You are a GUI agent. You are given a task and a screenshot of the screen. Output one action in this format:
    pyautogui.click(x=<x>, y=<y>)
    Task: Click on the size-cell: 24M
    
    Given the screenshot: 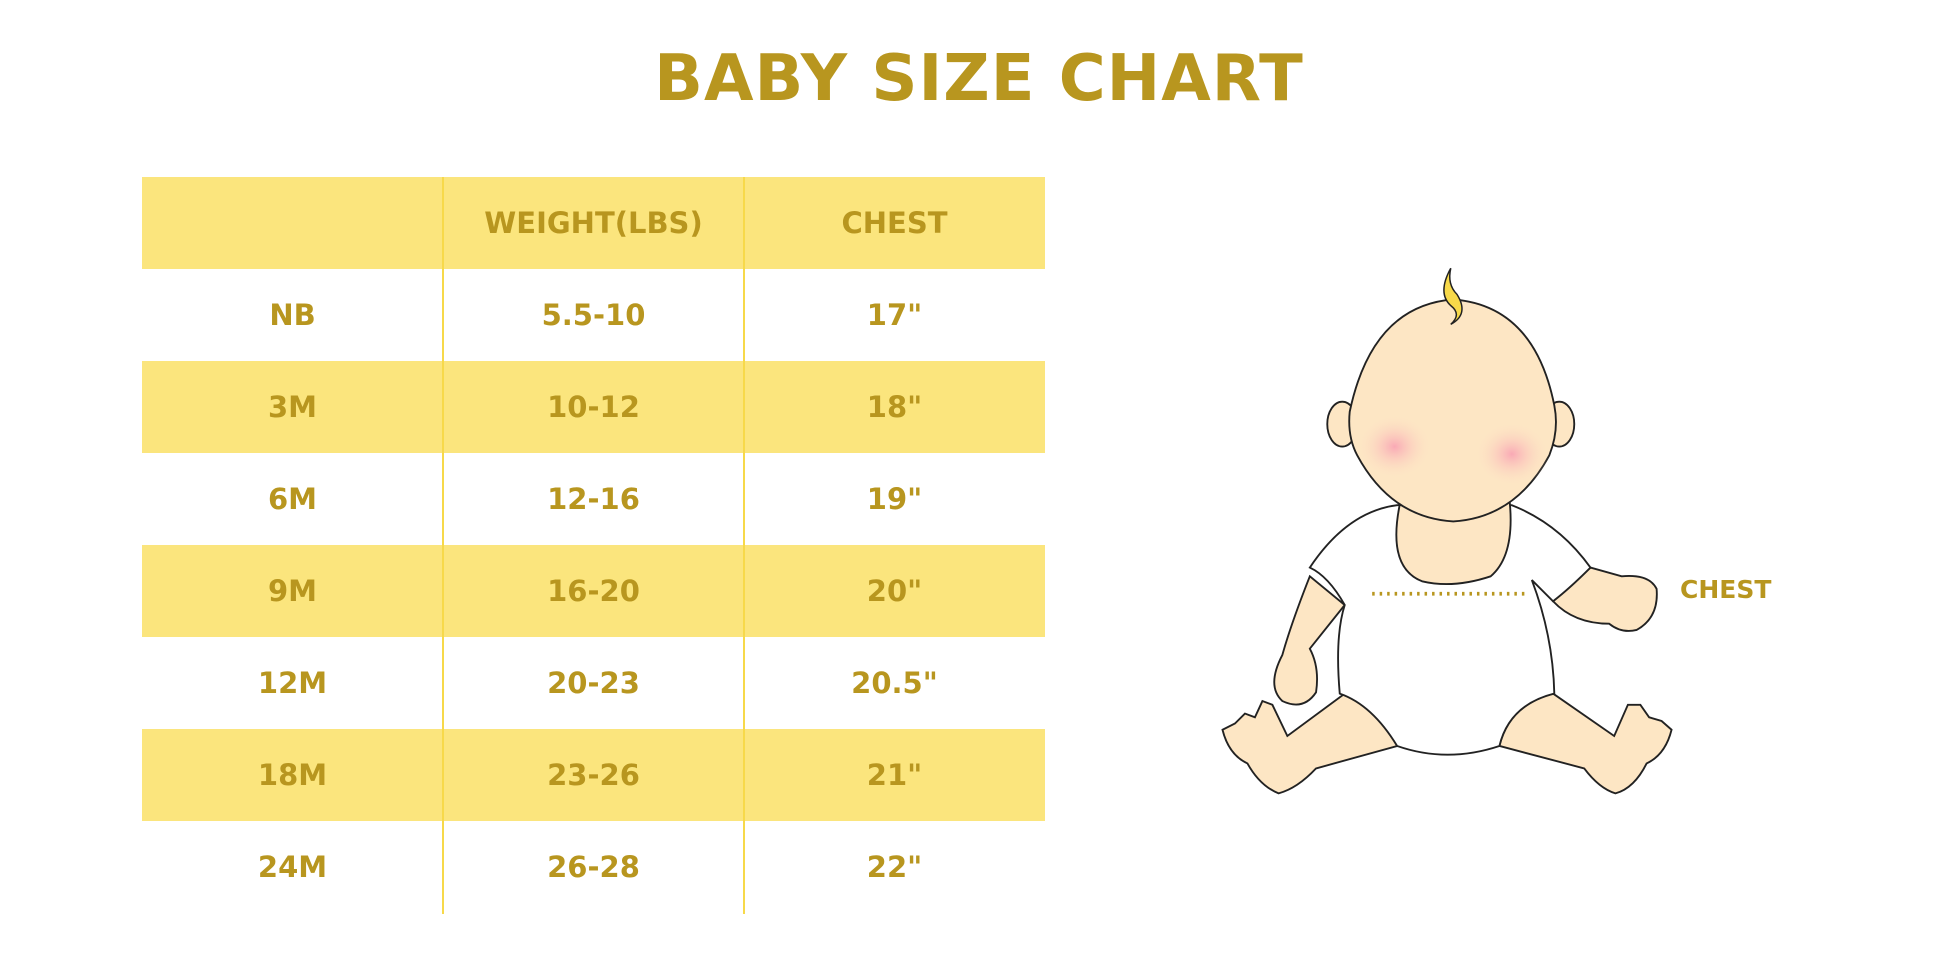 What is the action you would take?
    pyautogui.click(x=292, y=867)
    